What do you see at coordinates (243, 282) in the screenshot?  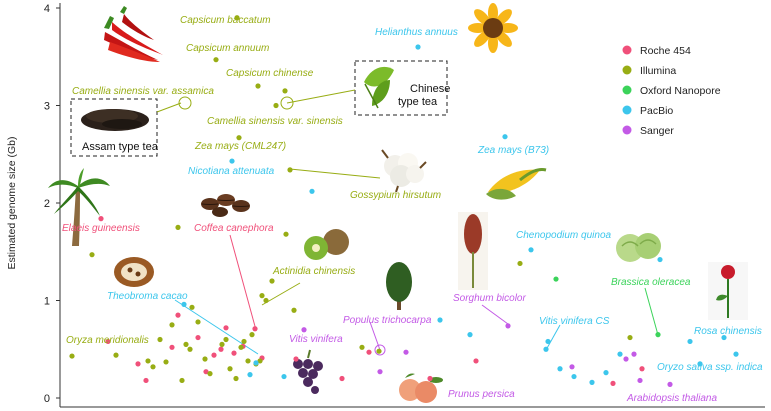 I see `connector-coffea` at bounding box center [243, 282].